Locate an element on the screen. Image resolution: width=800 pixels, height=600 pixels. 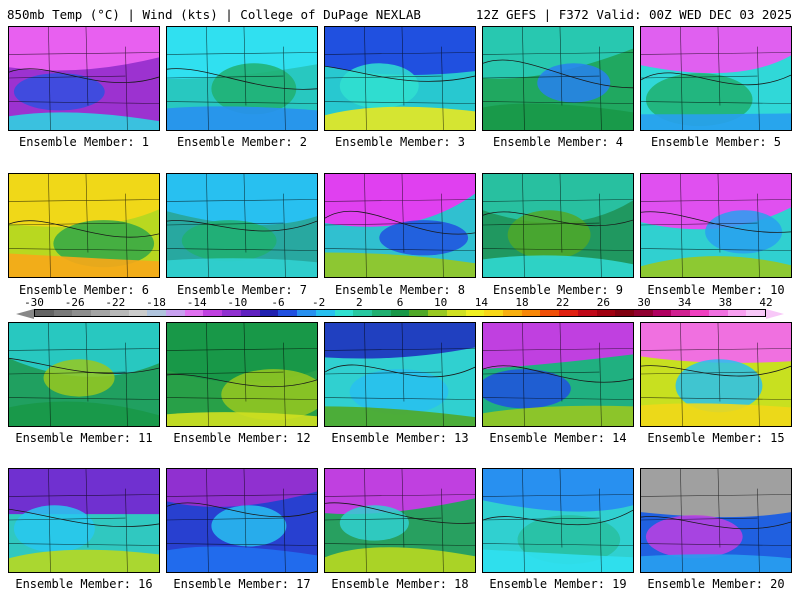
colorbar-tick-label: -18 is located at coordinates (156, 302).